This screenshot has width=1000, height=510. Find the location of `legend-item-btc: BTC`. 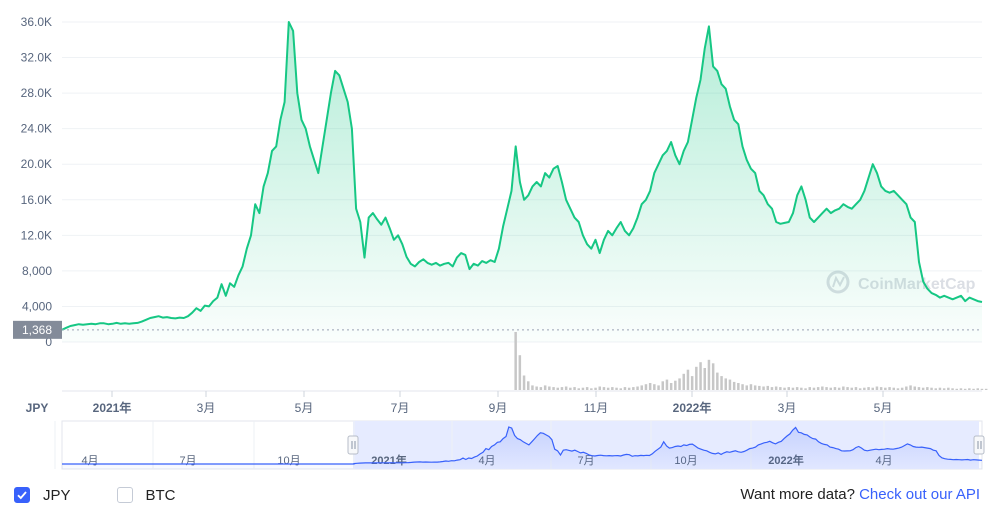

legend-item-btc: BTC is located at coordinates (146, 495).